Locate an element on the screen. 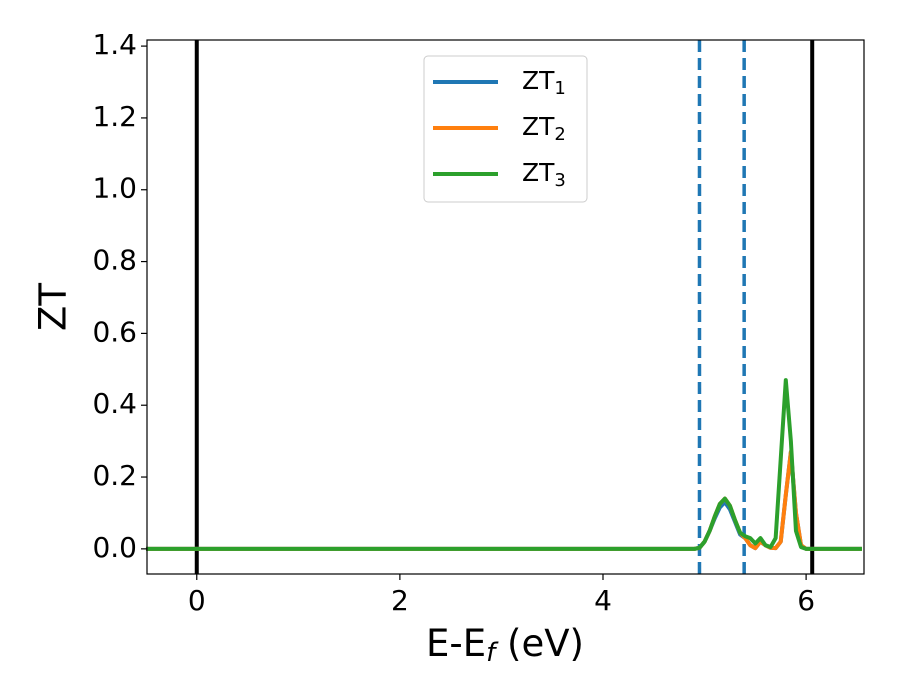 The width and height of the screenshot is (900, 700). legend: ZT1 ZT2 ZT3 is located at coordinates (505, 129).